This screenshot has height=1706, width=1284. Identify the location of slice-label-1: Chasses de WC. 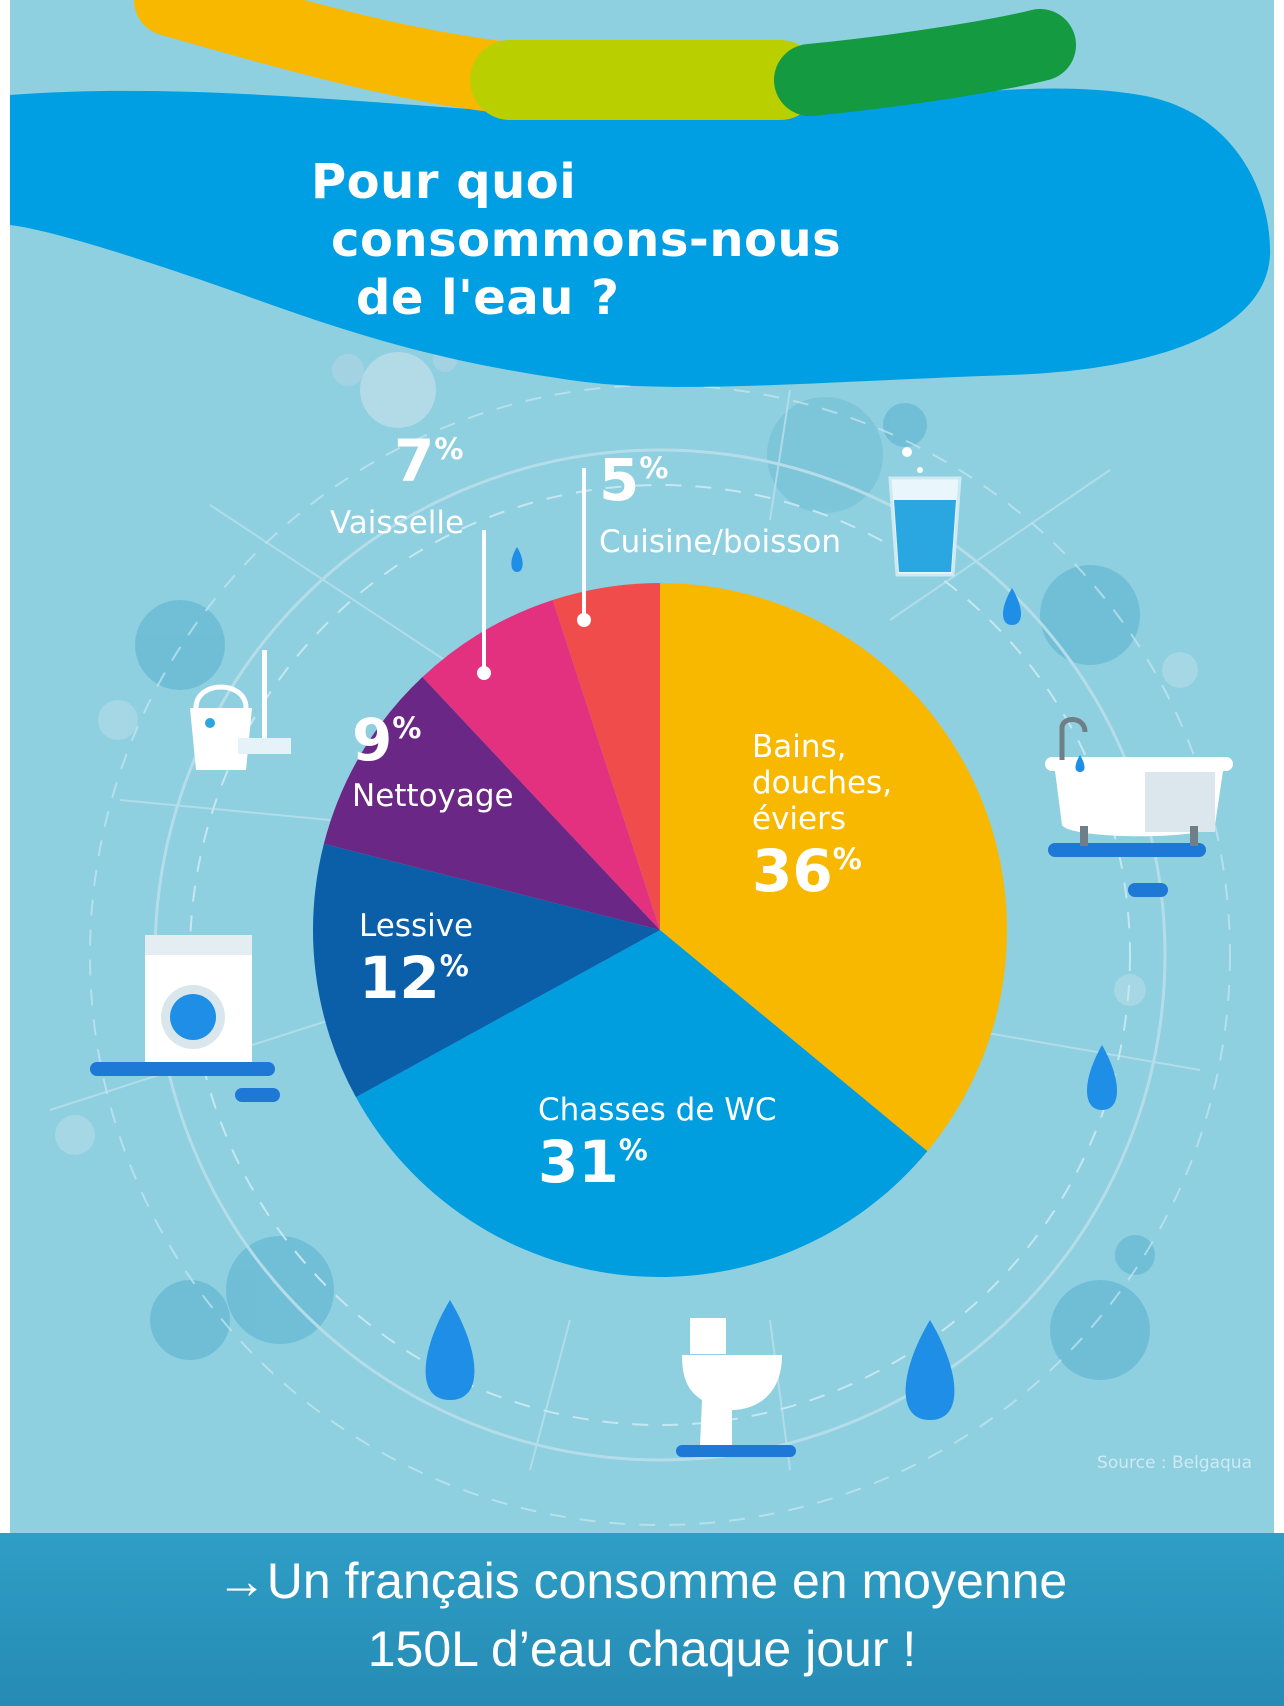
(657, 1110).